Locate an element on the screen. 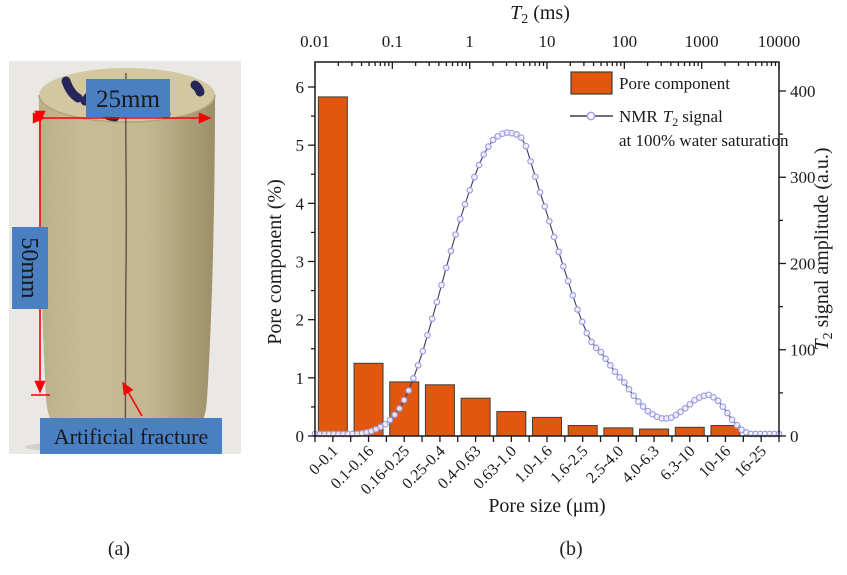 The width and height of the screenshot is (847, 575). category-label-4.0-6.3: 4.0-6.3 is located at coordinates (641, 465).